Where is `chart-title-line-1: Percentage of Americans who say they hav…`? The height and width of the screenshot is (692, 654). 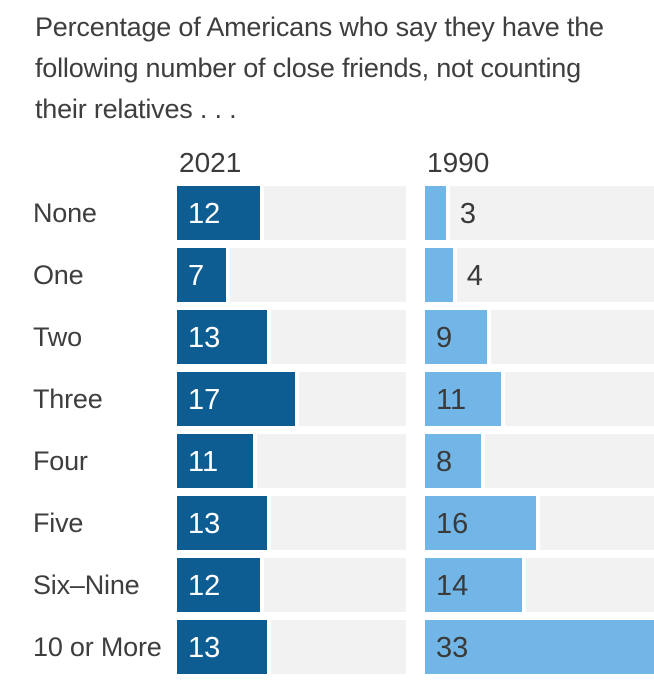 chart-title-line-1: Percentage of Americans who say they hav… is located at coordinates (319, 27).